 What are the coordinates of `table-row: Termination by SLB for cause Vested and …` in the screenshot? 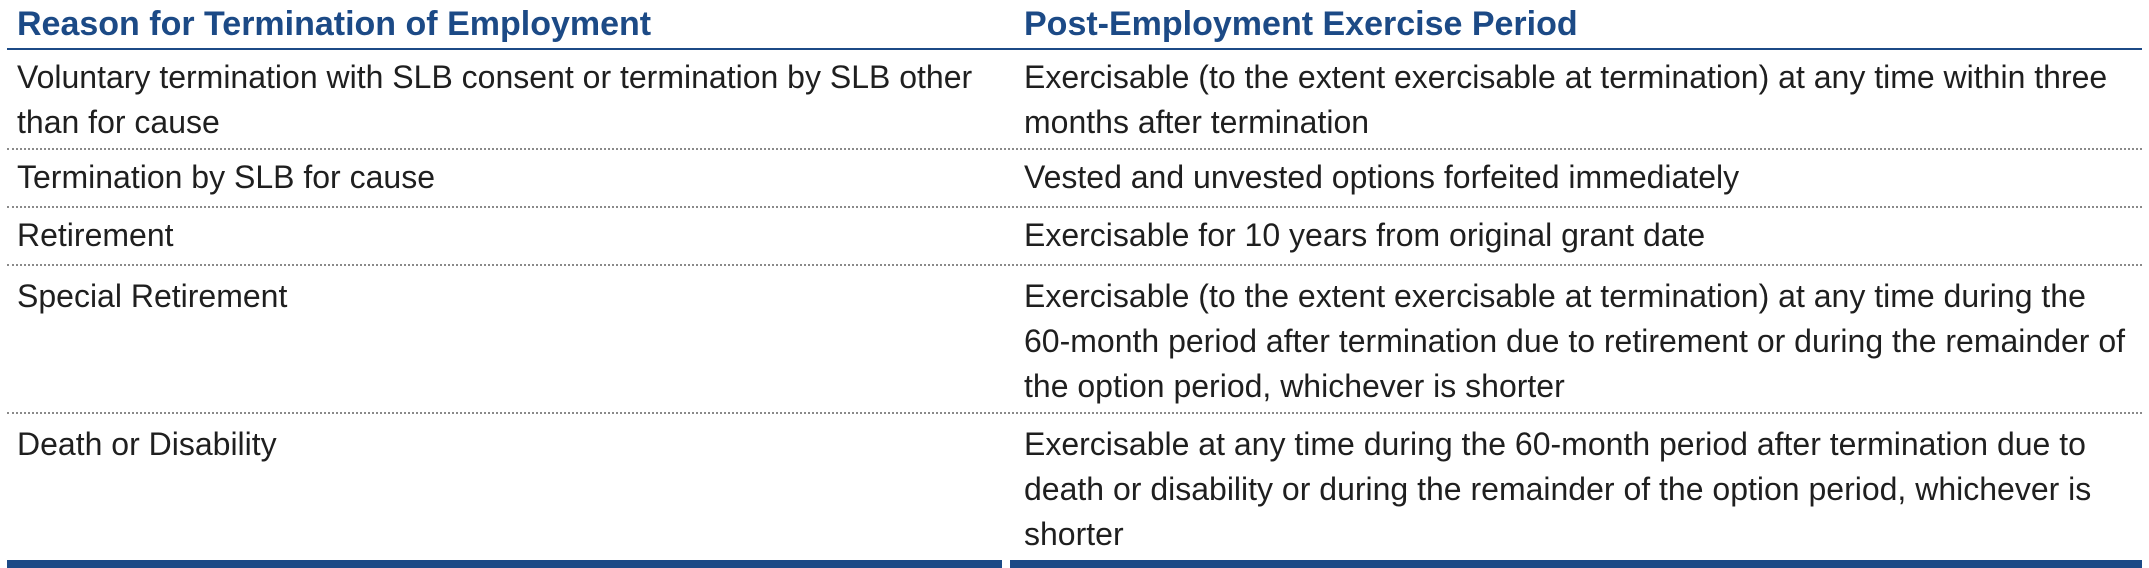 It's located at (1074, 179).